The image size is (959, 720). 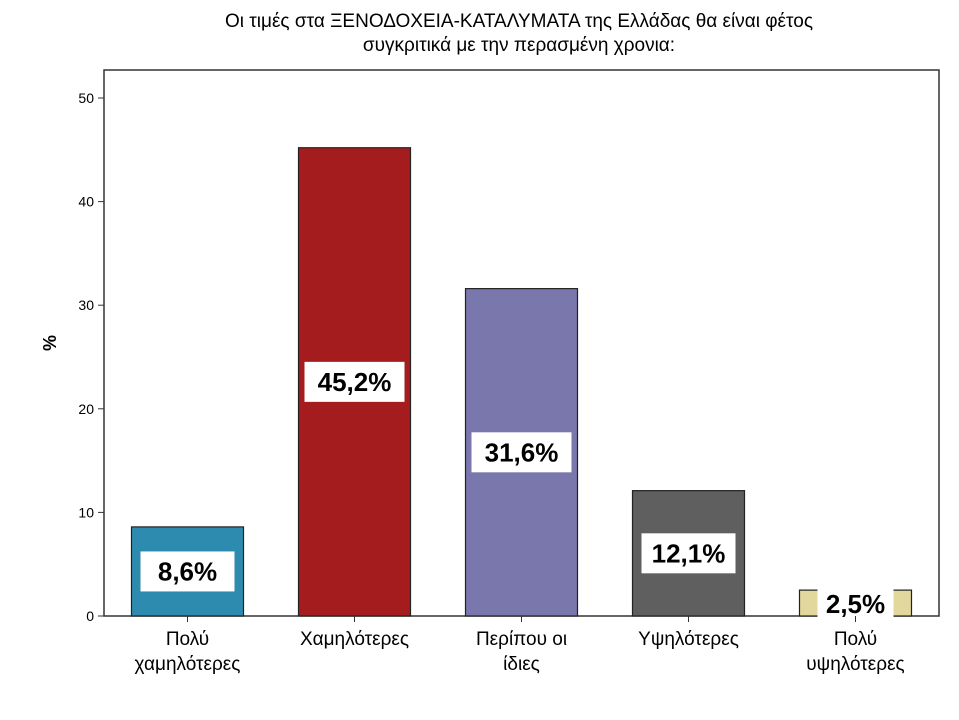 What do you see at coordinates (90, 616) in the screenshot?
I see `y-tick-label: 0` at bounding box center [90, 616].